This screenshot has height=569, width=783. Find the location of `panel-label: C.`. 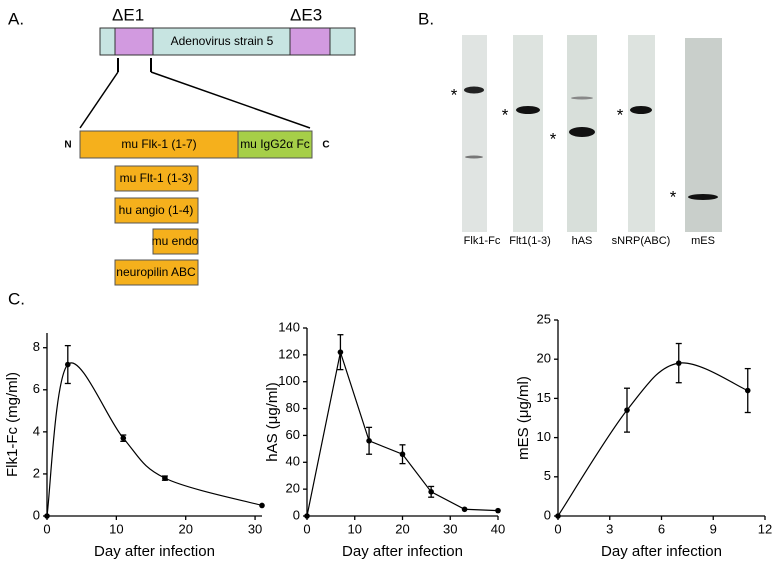

panel-label: C. is located at coordinates (16, 298).